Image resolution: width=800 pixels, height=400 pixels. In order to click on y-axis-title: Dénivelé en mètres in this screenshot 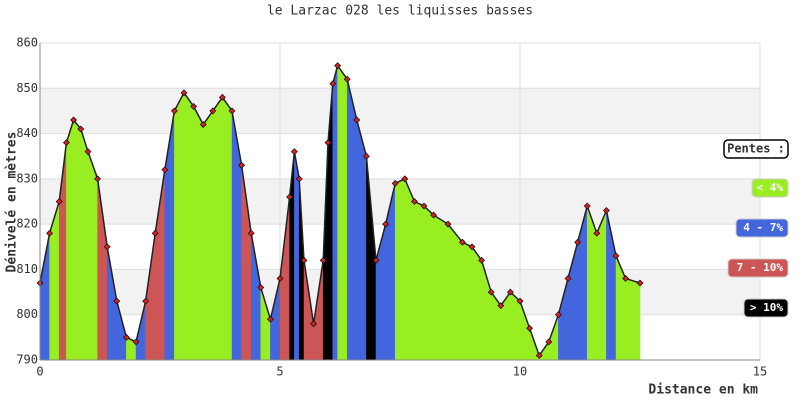, I will do `click(12, 202)`.